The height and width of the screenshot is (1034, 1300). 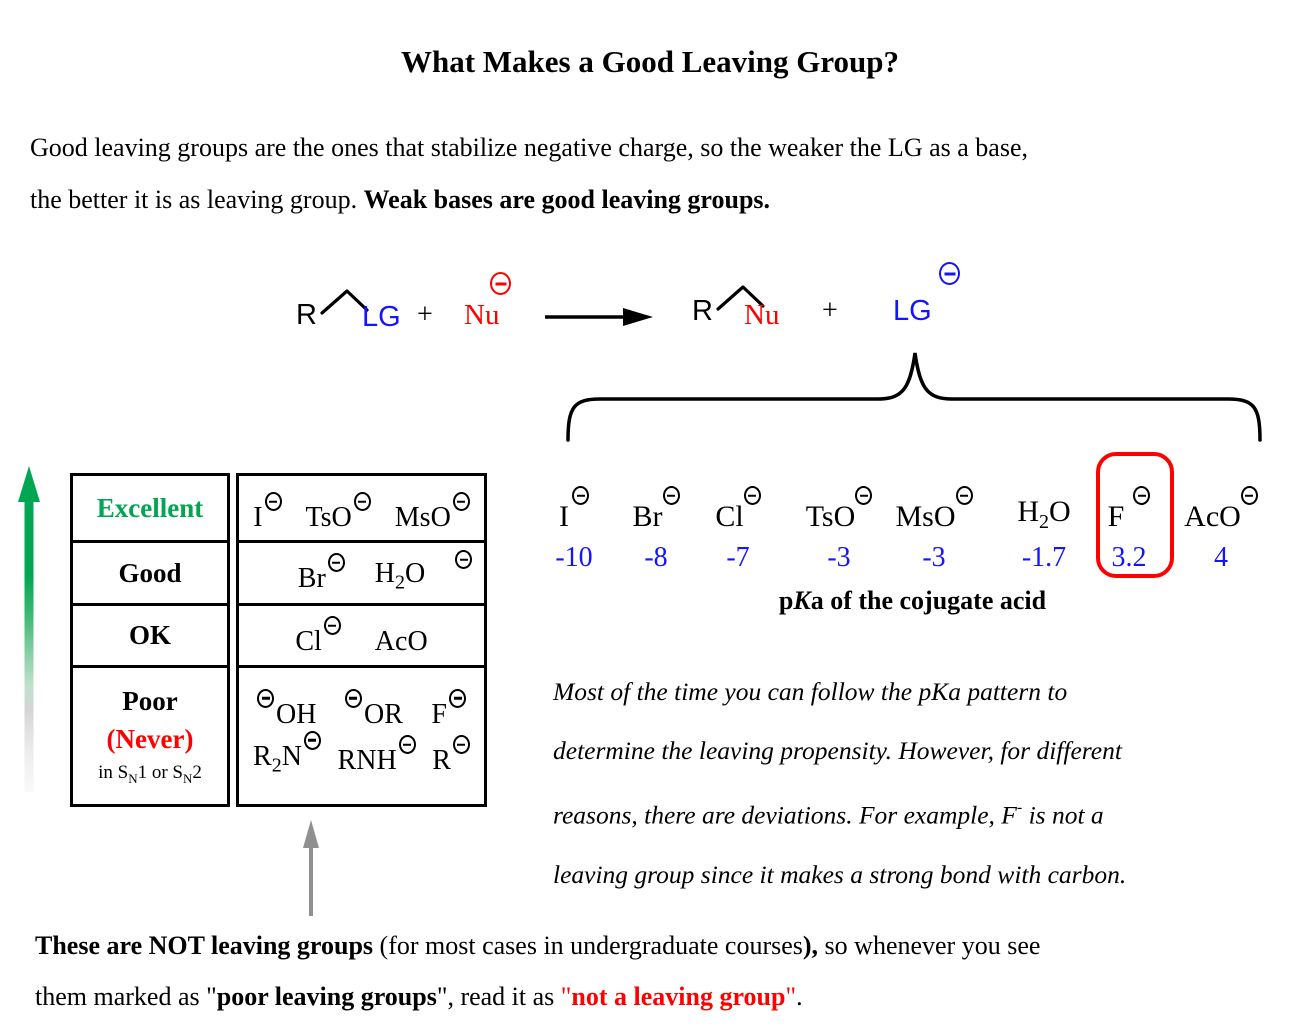 I want to click on species-chloride: Cl, so click(x=318, y=636).